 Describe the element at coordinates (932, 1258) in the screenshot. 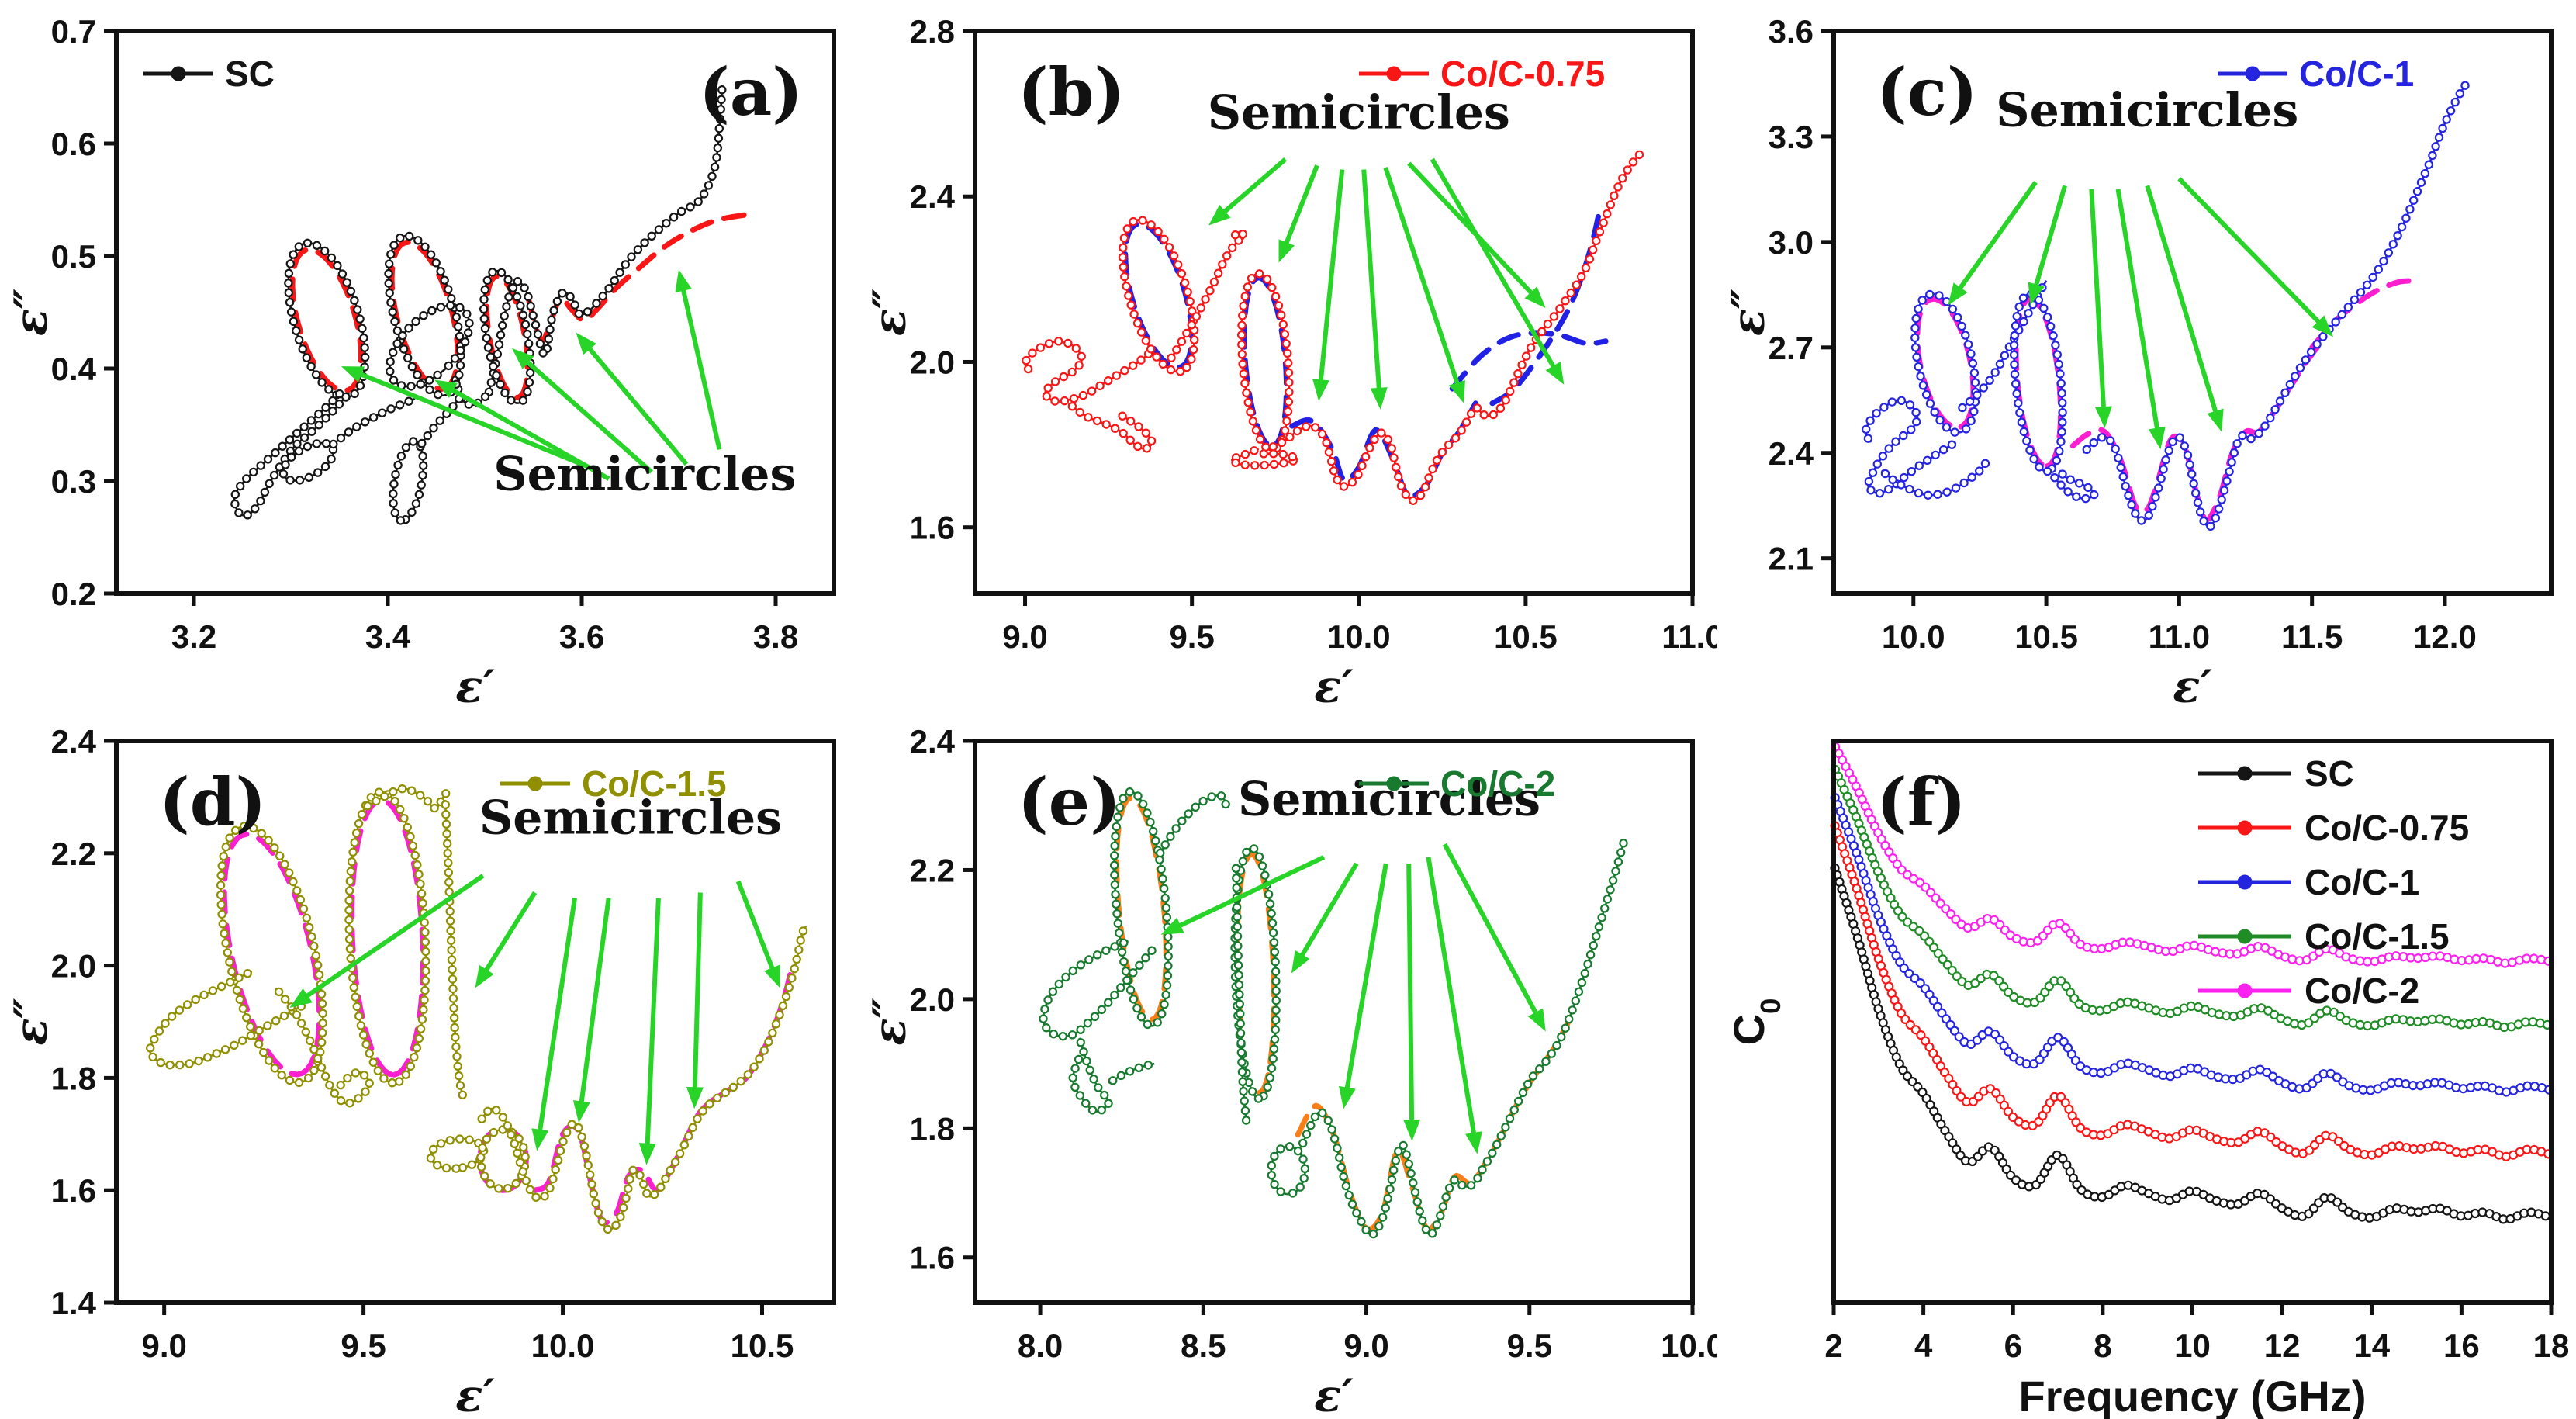

I see `y-tick-label: 1.6` at that location.